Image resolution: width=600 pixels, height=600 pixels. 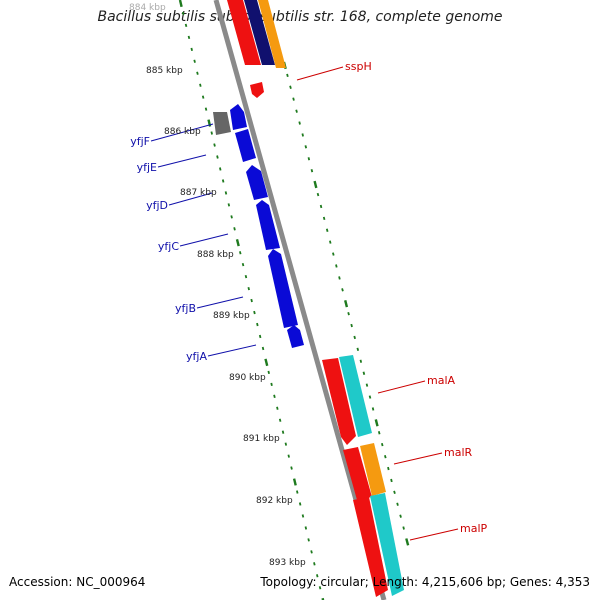 What do you see at coordinates (358, 66) in the screenshot?
I see `gene-label-sspH: sspH` at bounding box center [358, 66].